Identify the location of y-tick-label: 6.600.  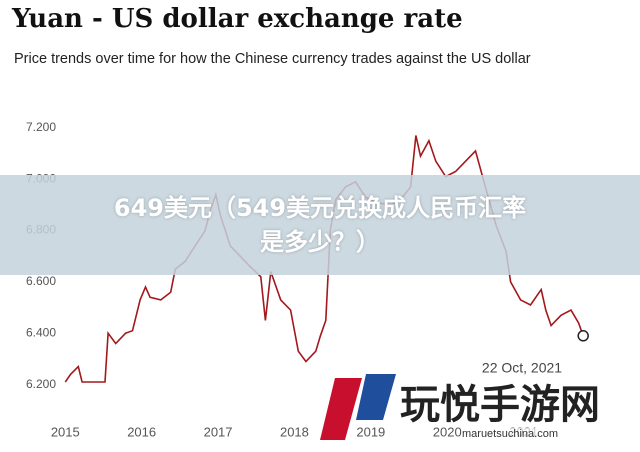
(41, 281).